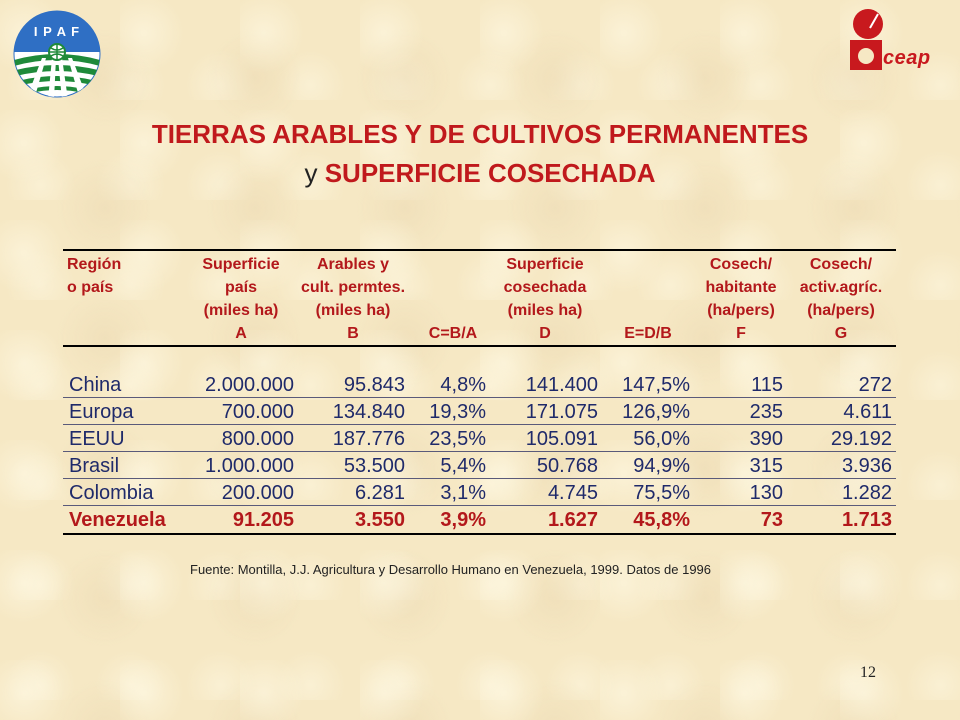 Image resolution: width=960 pixels, height=720 pixels. Describe the element at coordinates (453, 333) in the screenshot. I see `header-cell-4-line-4: C=B/A` at that location.